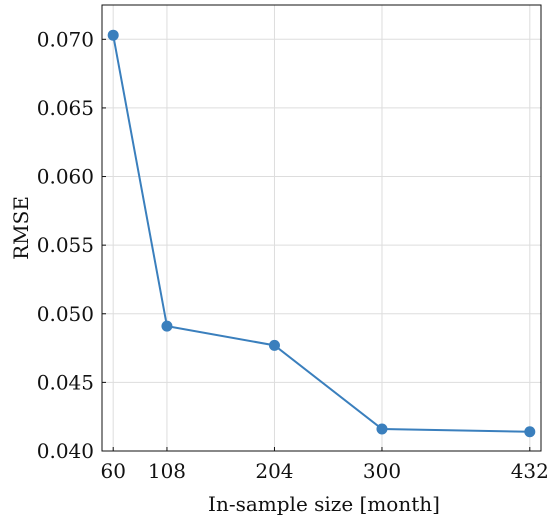 Image resolution: width=550 pixels, height=523 pixels. Describe the element at coordinates (65, 39) in the screenshot. I see `y-tick-label: 0.070` at that location.